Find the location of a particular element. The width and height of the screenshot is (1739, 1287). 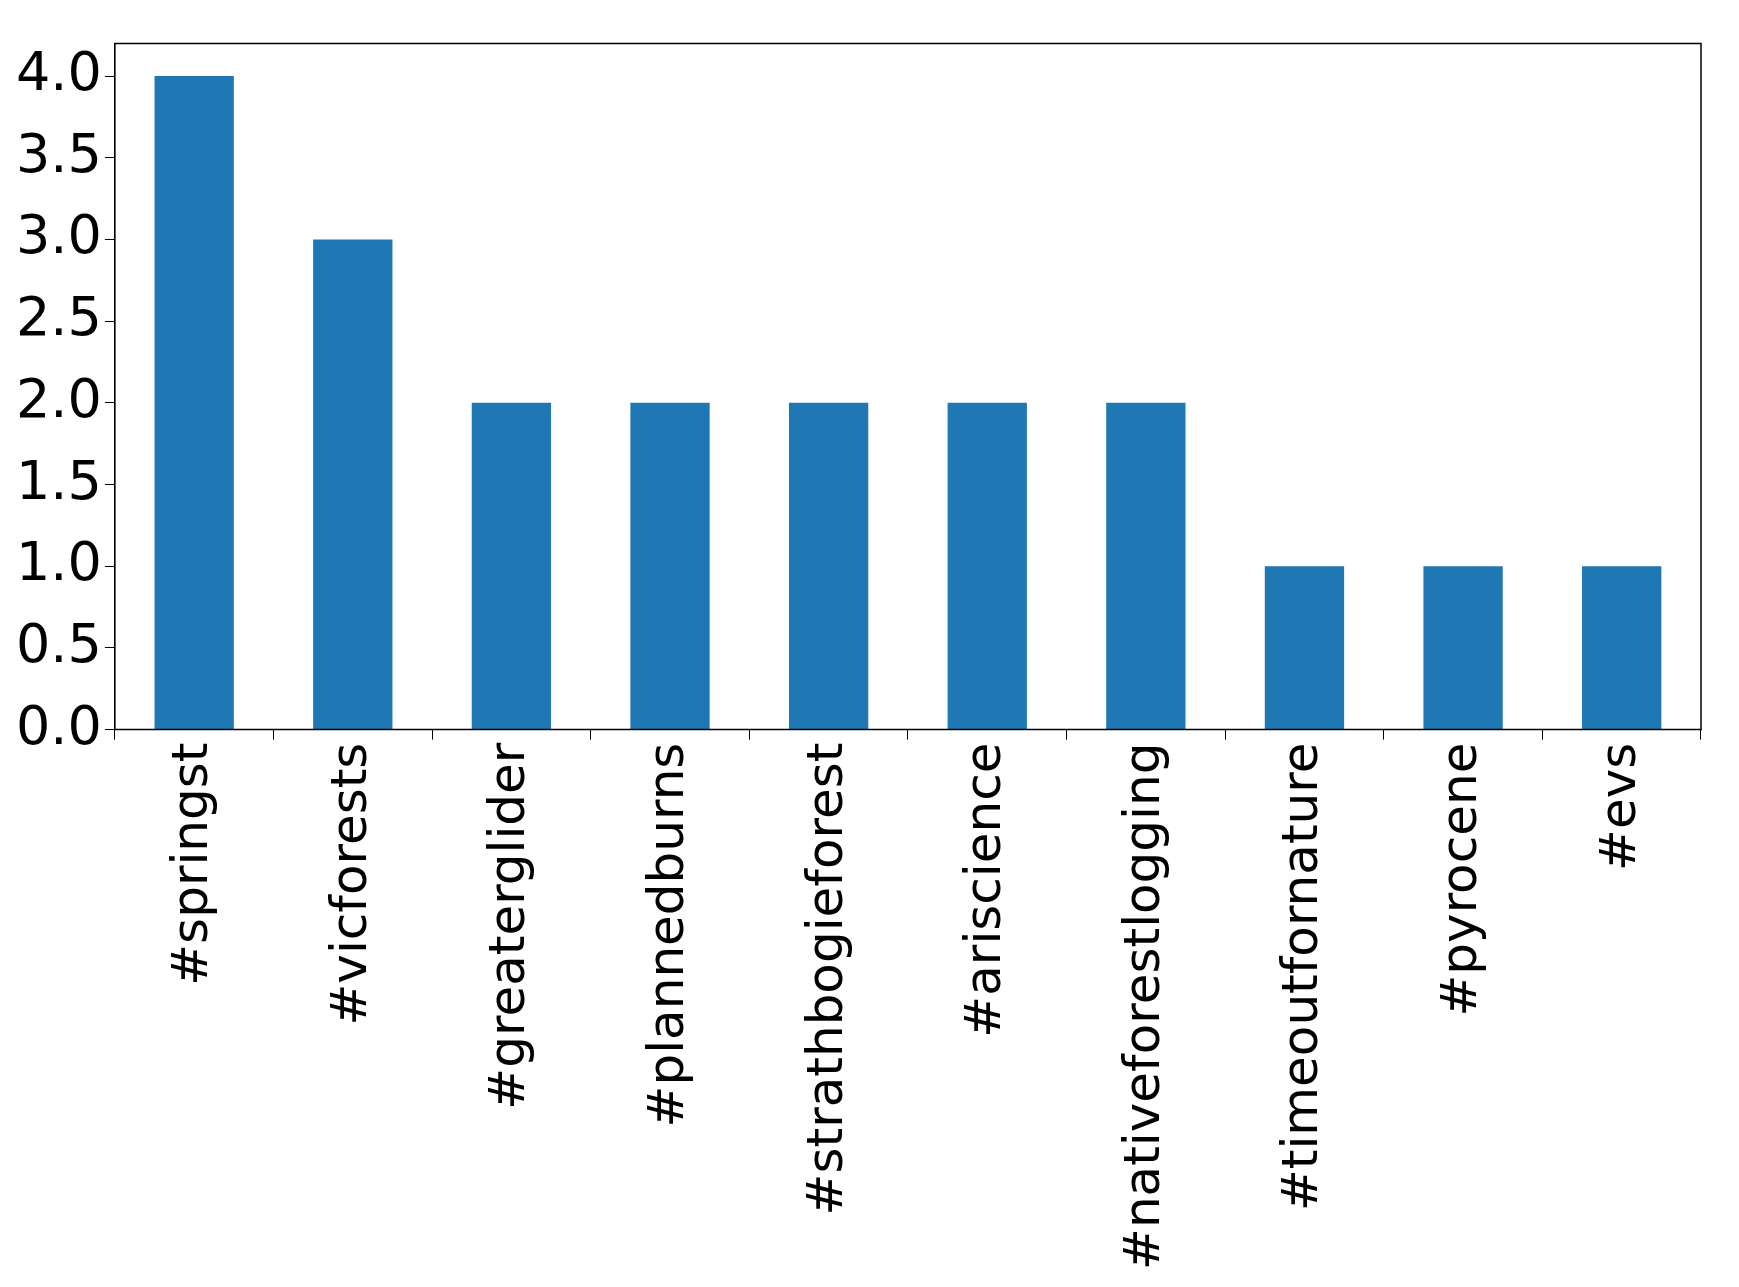

x-tick-label: #strathbogieforest is located at coordinates (824, 979).